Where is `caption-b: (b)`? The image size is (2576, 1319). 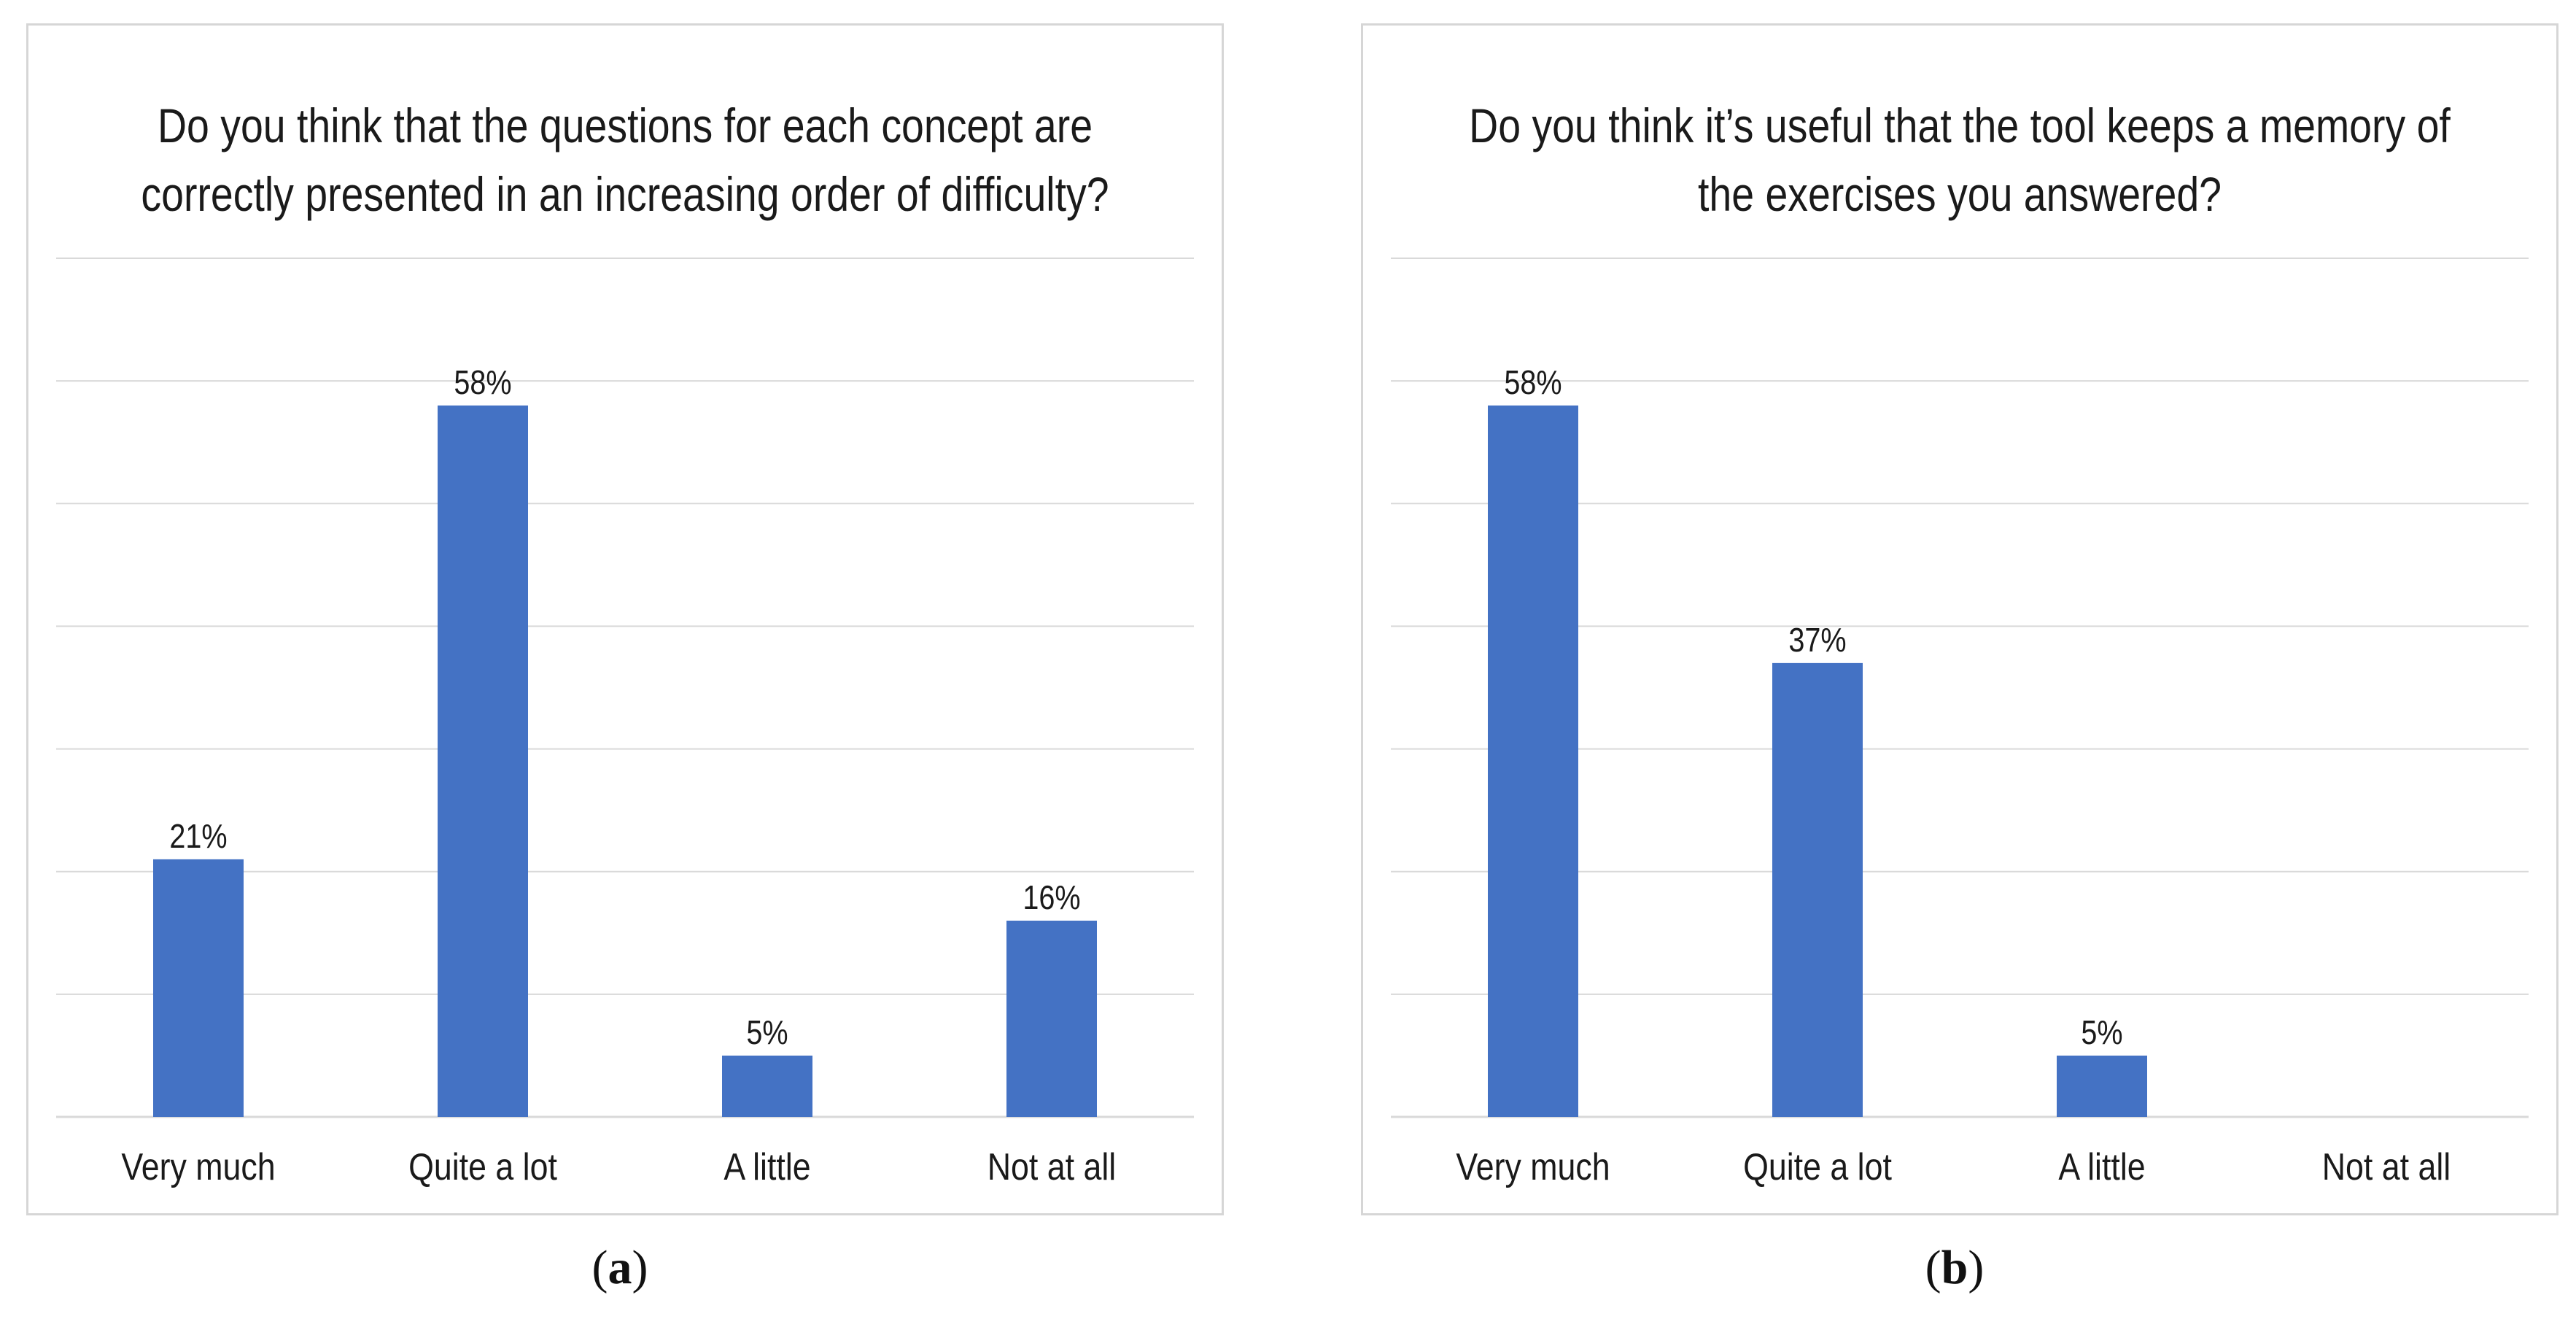 caption-b: (b) is located at coordinates (1955, 1268).